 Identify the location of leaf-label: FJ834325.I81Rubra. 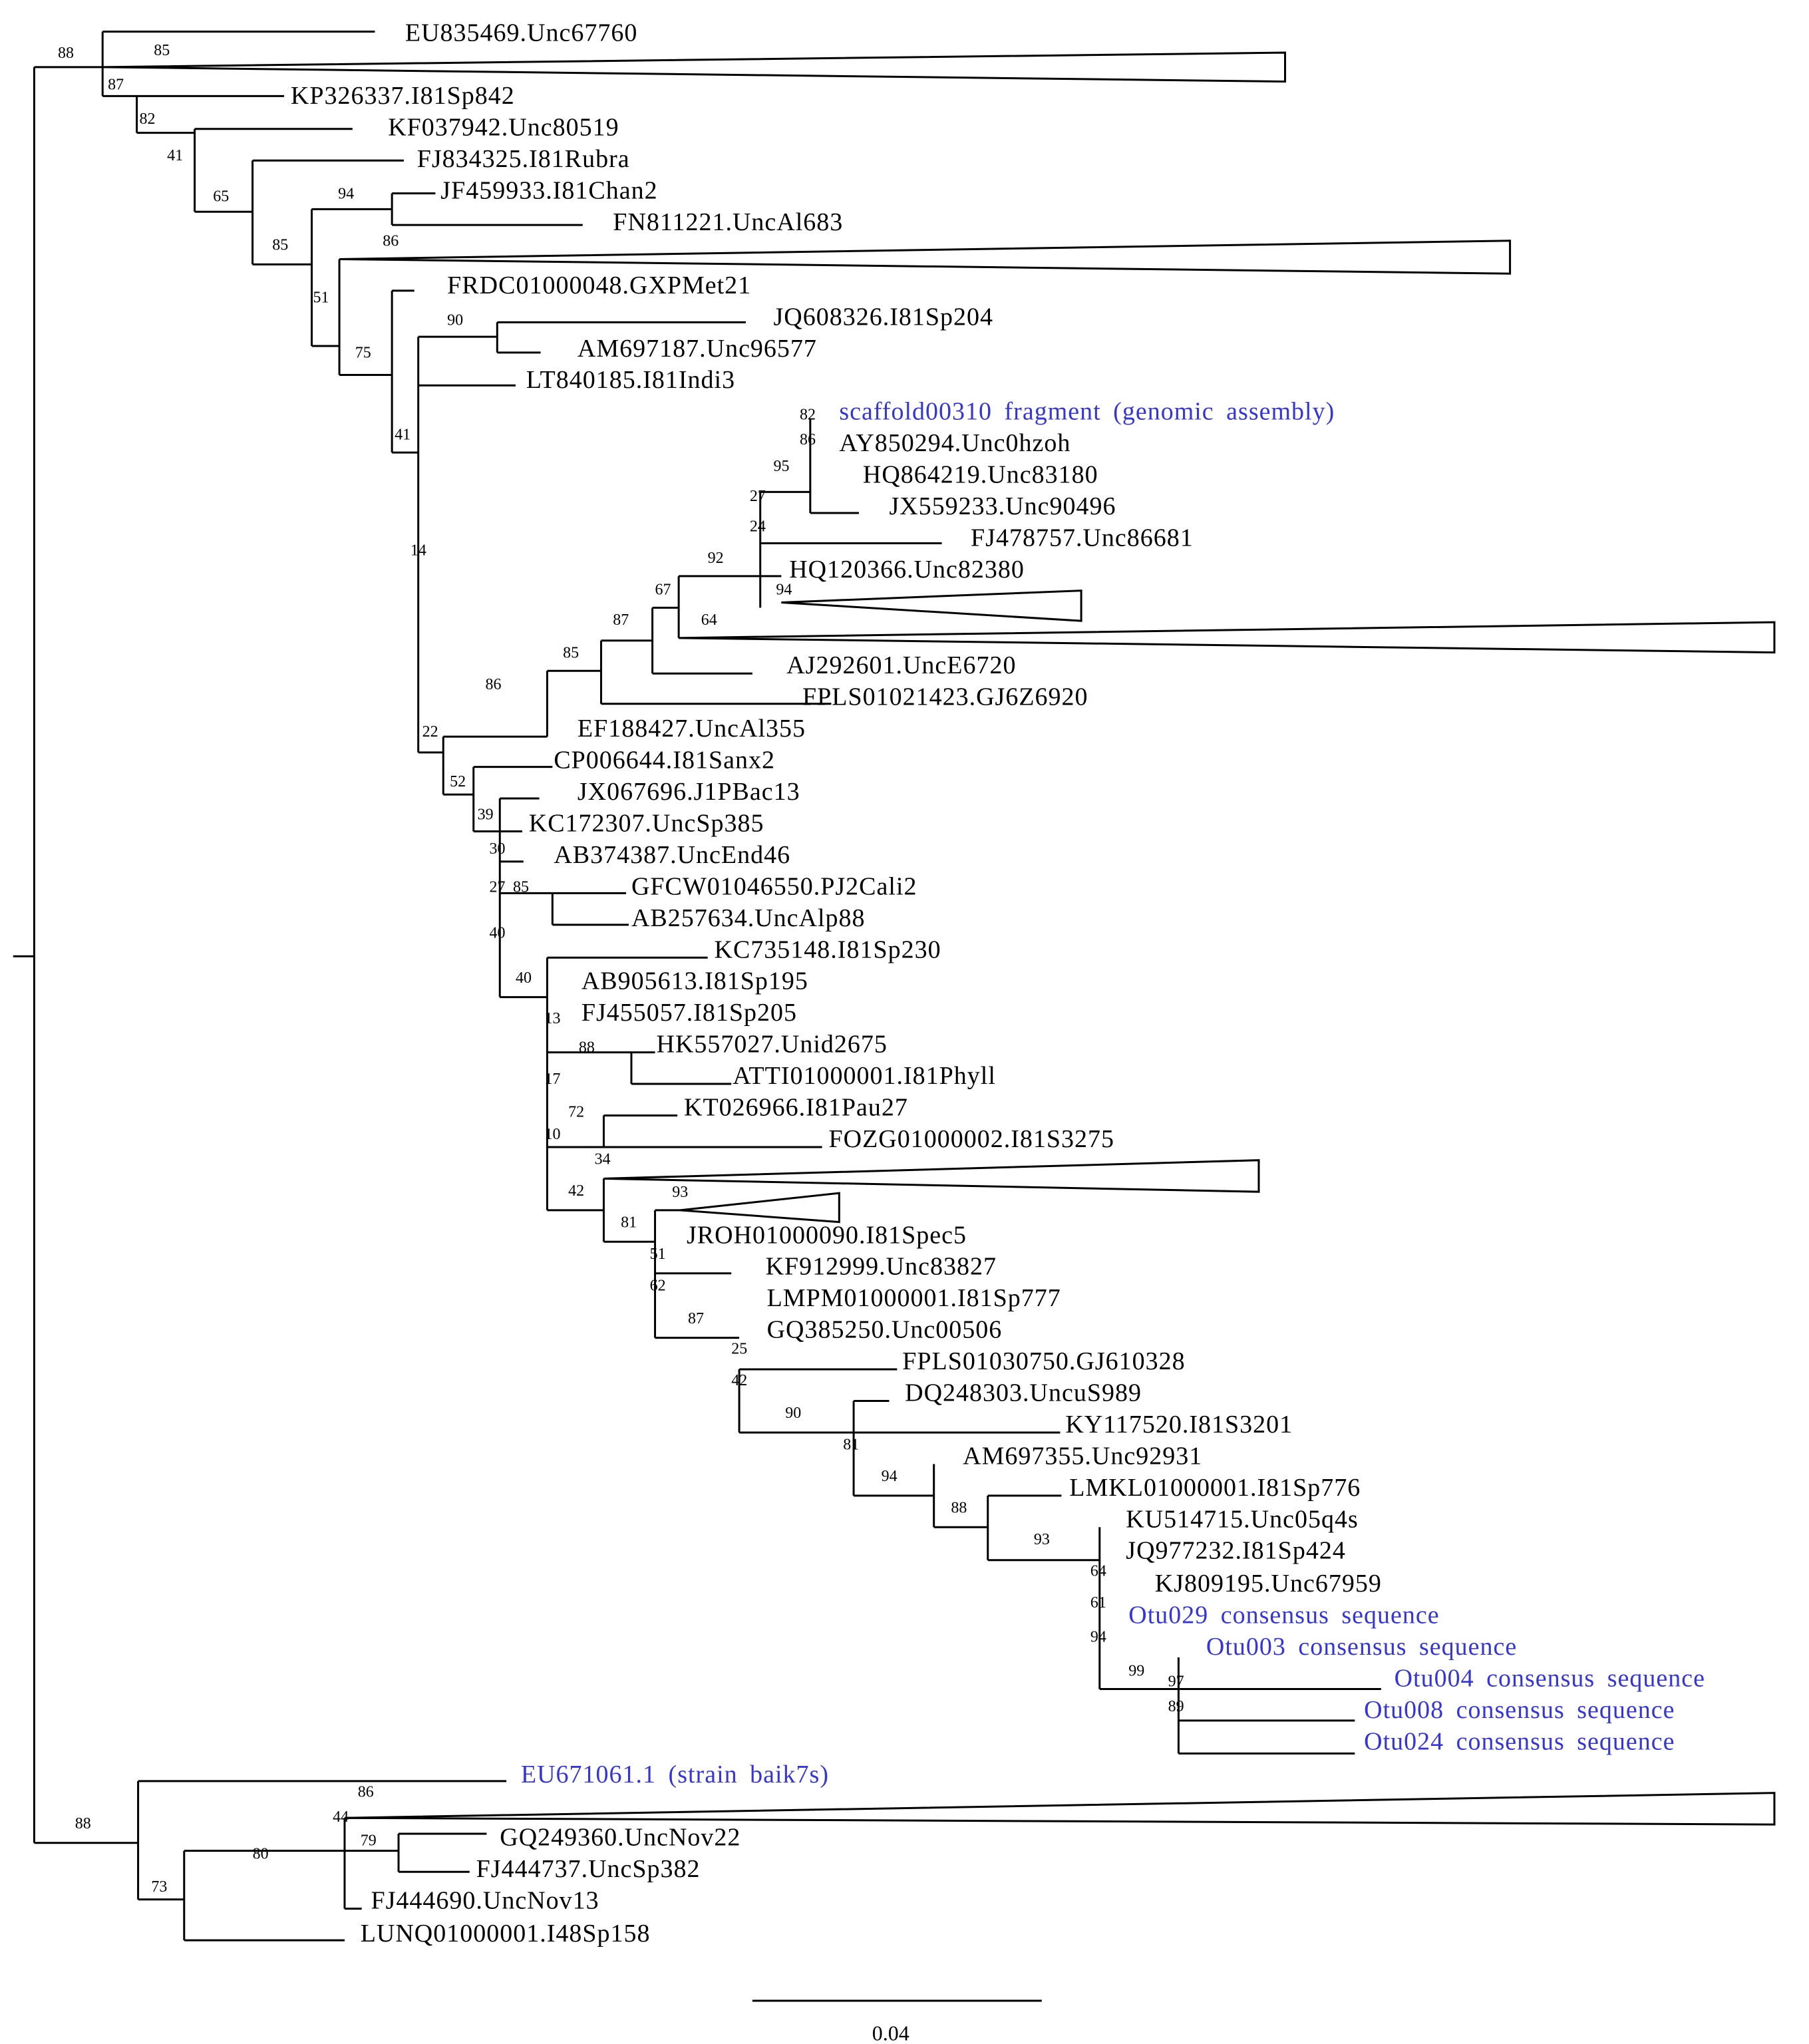
(523, 159).